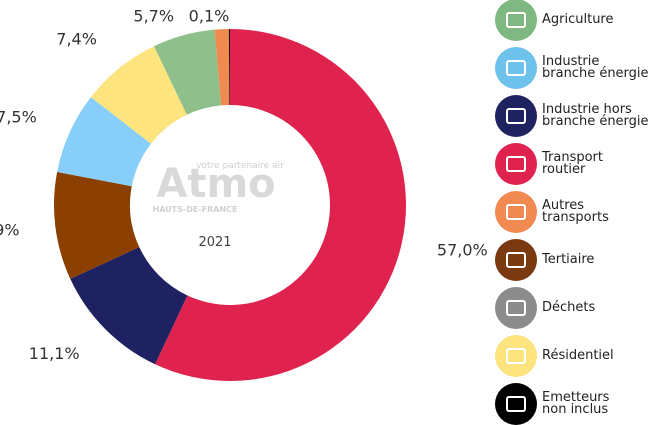 Image resolution: width=657 pixels, height=425 pixels. What do you see at coordinates (573, 163) in the screenshot?
I see `legend-label: Transport routier` at bounding box center [573, 163].